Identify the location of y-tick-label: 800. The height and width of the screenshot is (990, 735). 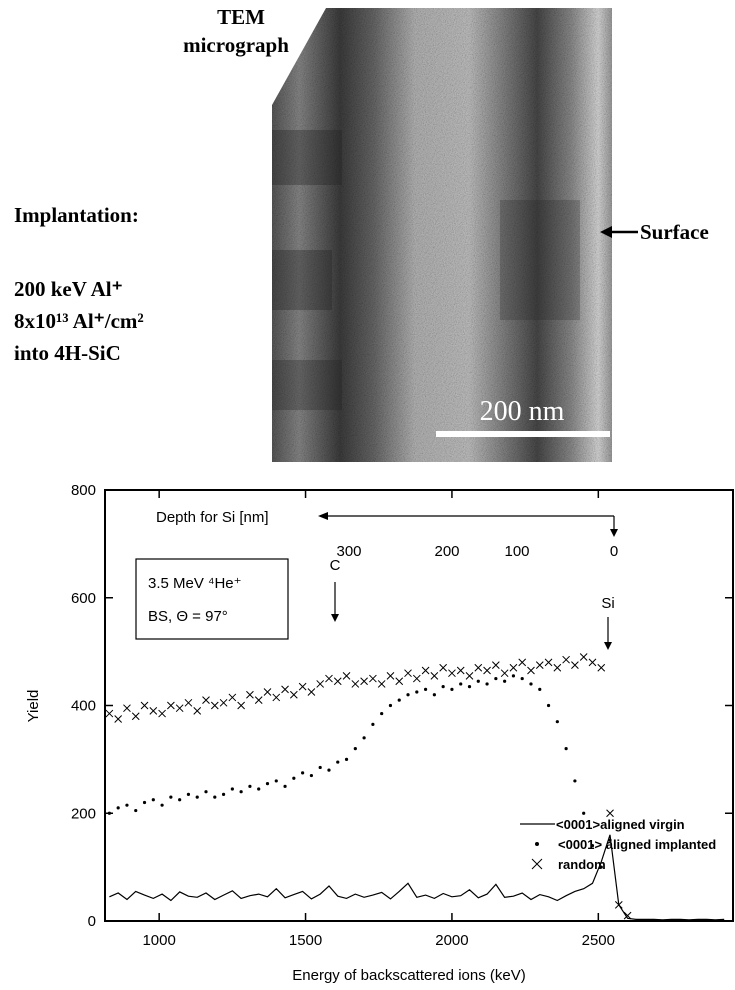
(83, 490).